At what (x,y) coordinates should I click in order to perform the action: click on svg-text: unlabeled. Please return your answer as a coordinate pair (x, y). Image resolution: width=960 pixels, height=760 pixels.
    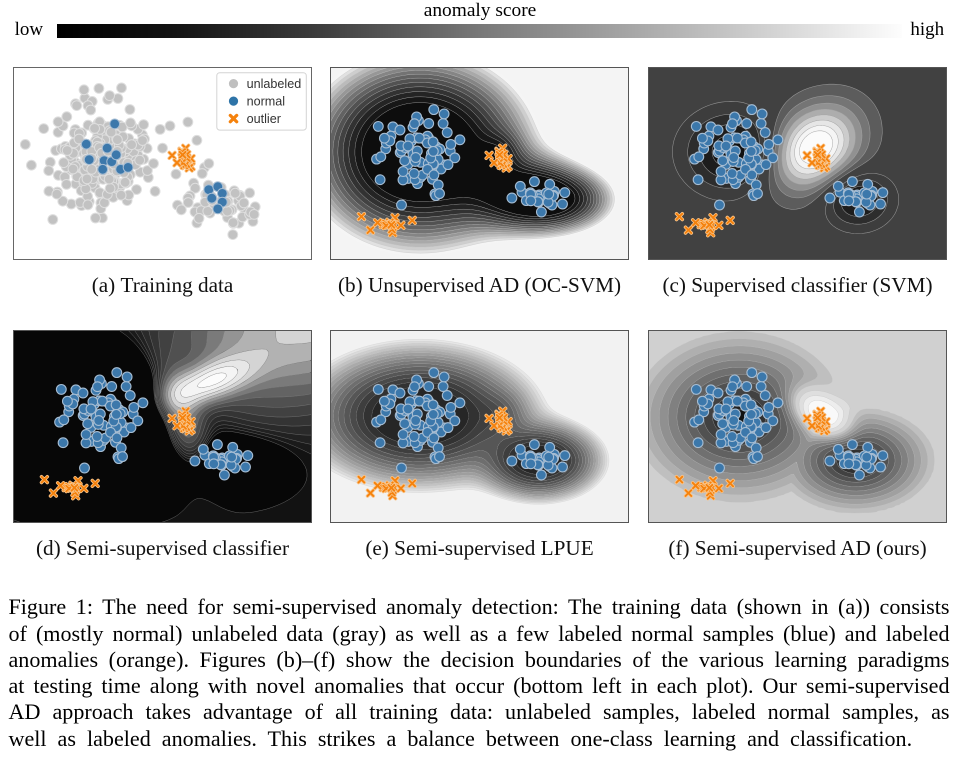
    Looking at the image, I should click on (274, 84).